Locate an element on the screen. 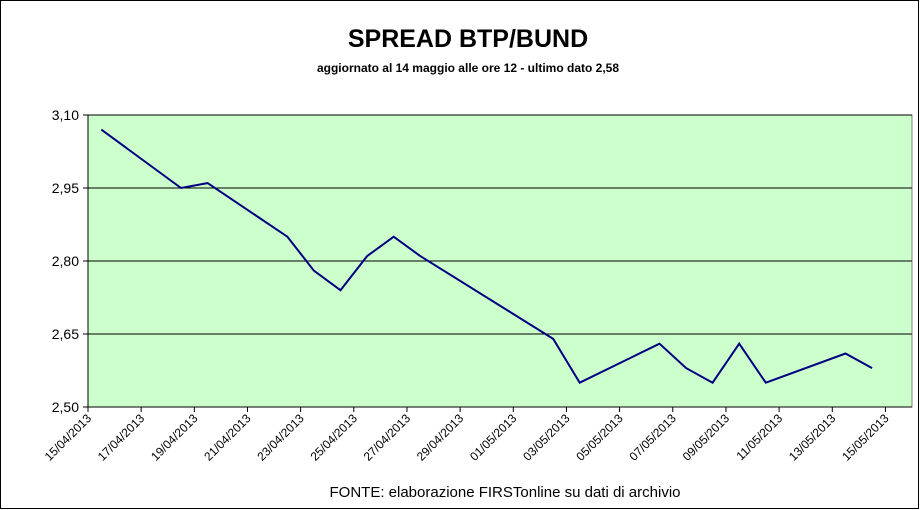 The width and height of the screenshot is (920, 510). y-tick-label: 2,95 is located at coordinates (65, 188).